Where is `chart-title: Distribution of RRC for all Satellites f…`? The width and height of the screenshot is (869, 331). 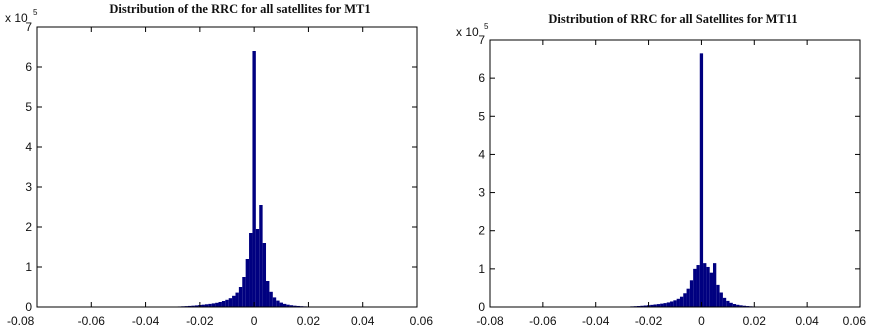
chart-title: Distribution of RRC for all Satellites f… is located at coordinates (672, 19).